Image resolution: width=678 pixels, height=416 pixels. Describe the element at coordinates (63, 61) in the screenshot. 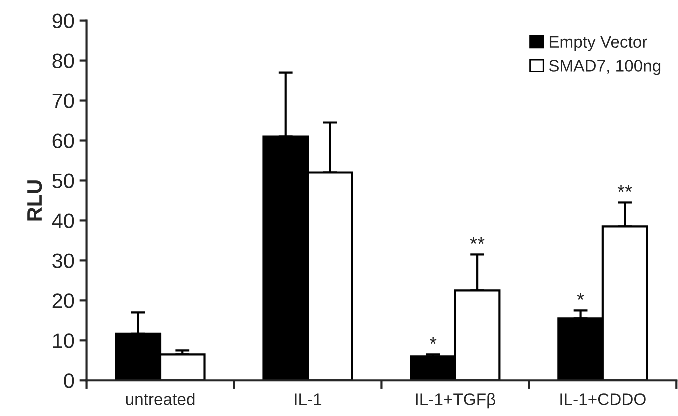

I see `y-tick-label: 80` at that location.